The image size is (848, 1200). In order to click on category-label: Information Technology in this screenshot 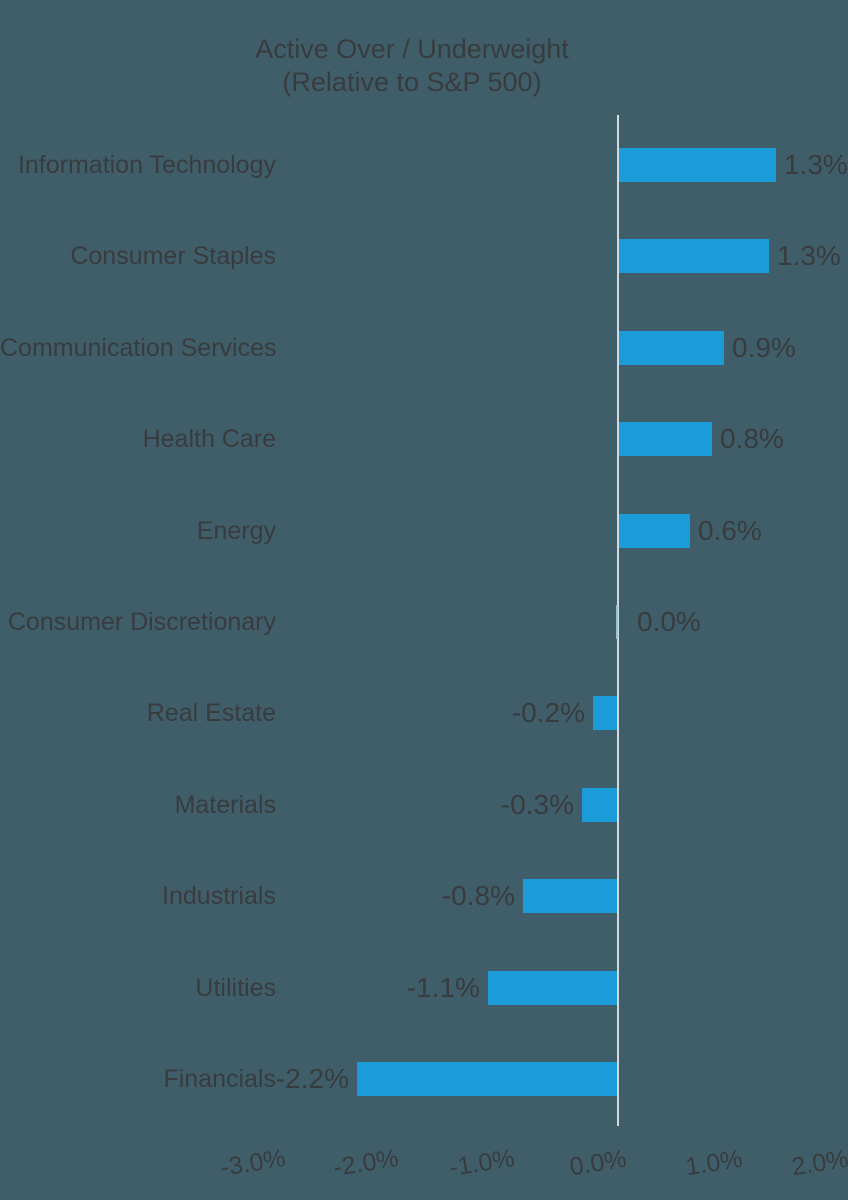, I will do `click(146, 165)`.